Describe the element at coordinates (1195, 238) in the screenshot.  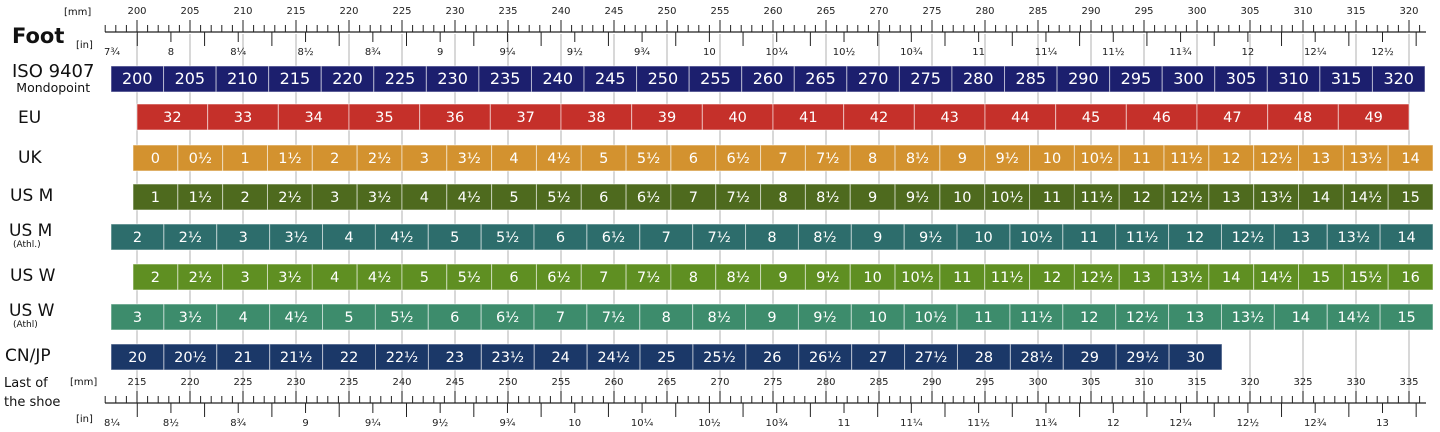
I see `size-value: 12` at that location.